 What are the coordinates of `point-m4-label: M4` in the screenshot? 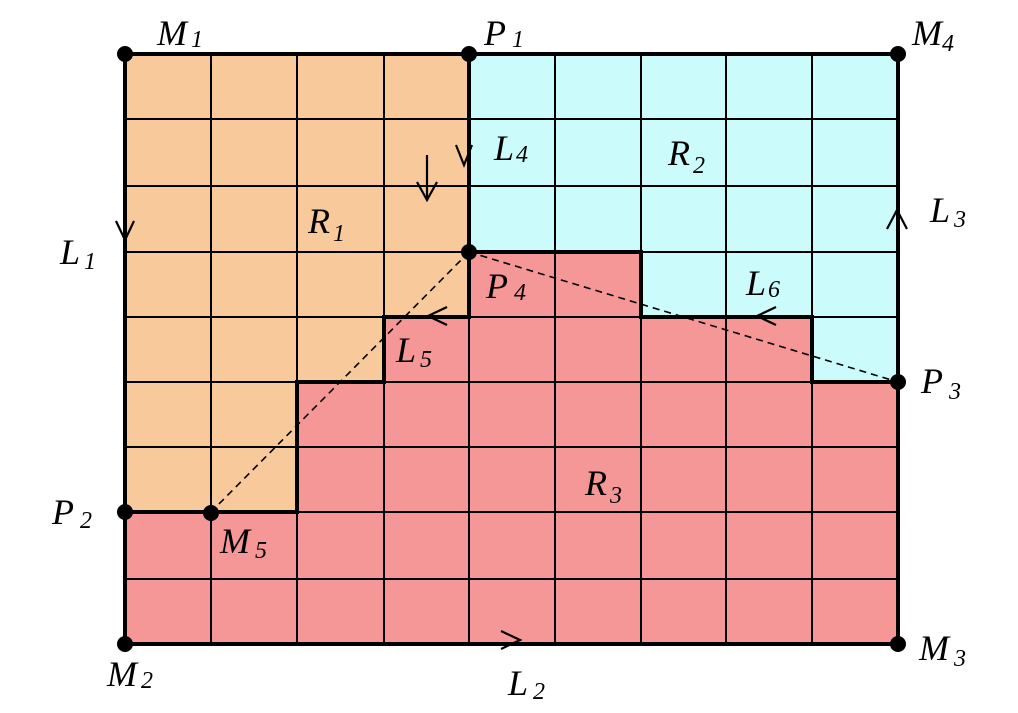 It's located at (932, 35).